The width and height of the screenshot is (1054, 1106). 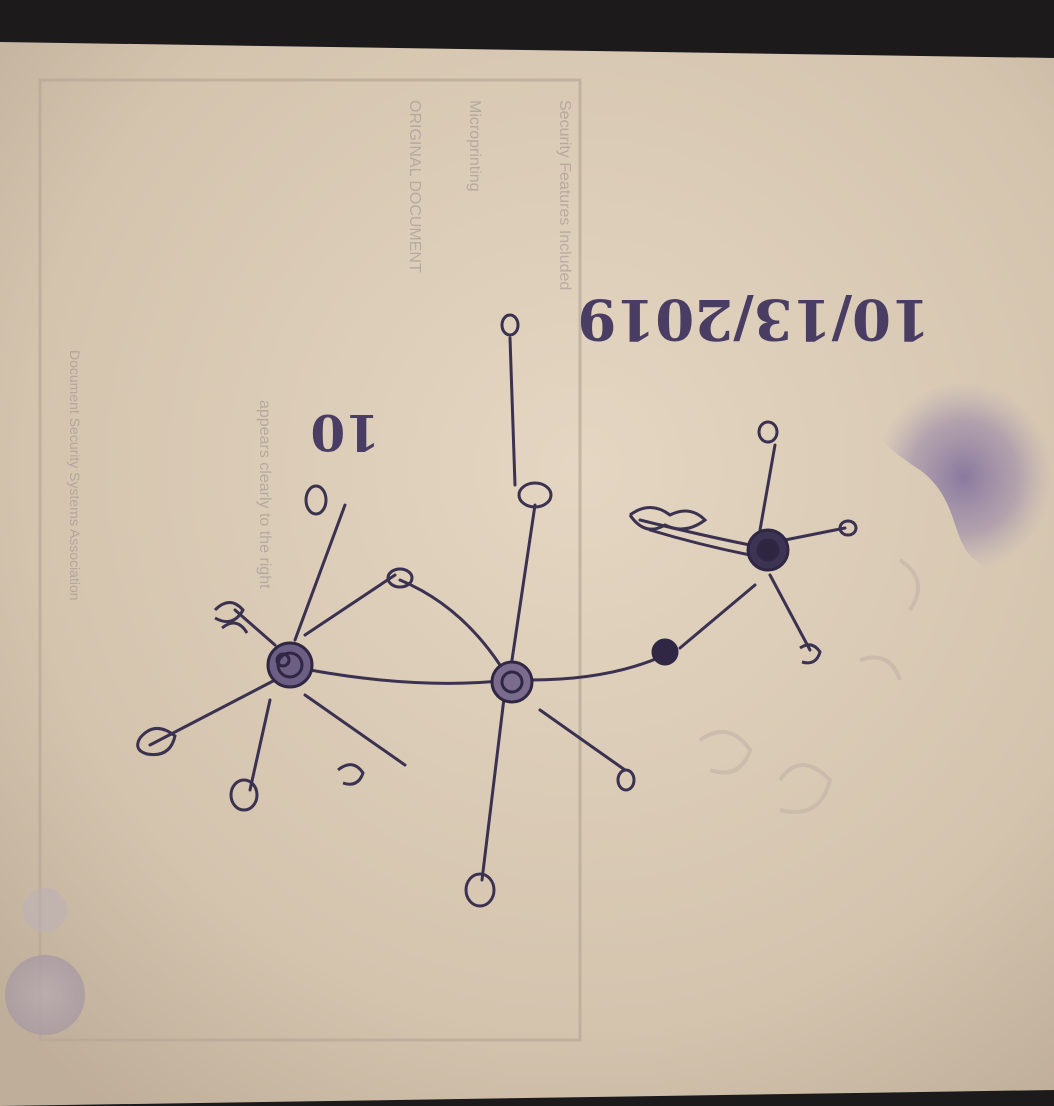 What do you see at coordinates (45, 995) in the screenshot?
I see `grey-dot` at bounding box center [45, 995].